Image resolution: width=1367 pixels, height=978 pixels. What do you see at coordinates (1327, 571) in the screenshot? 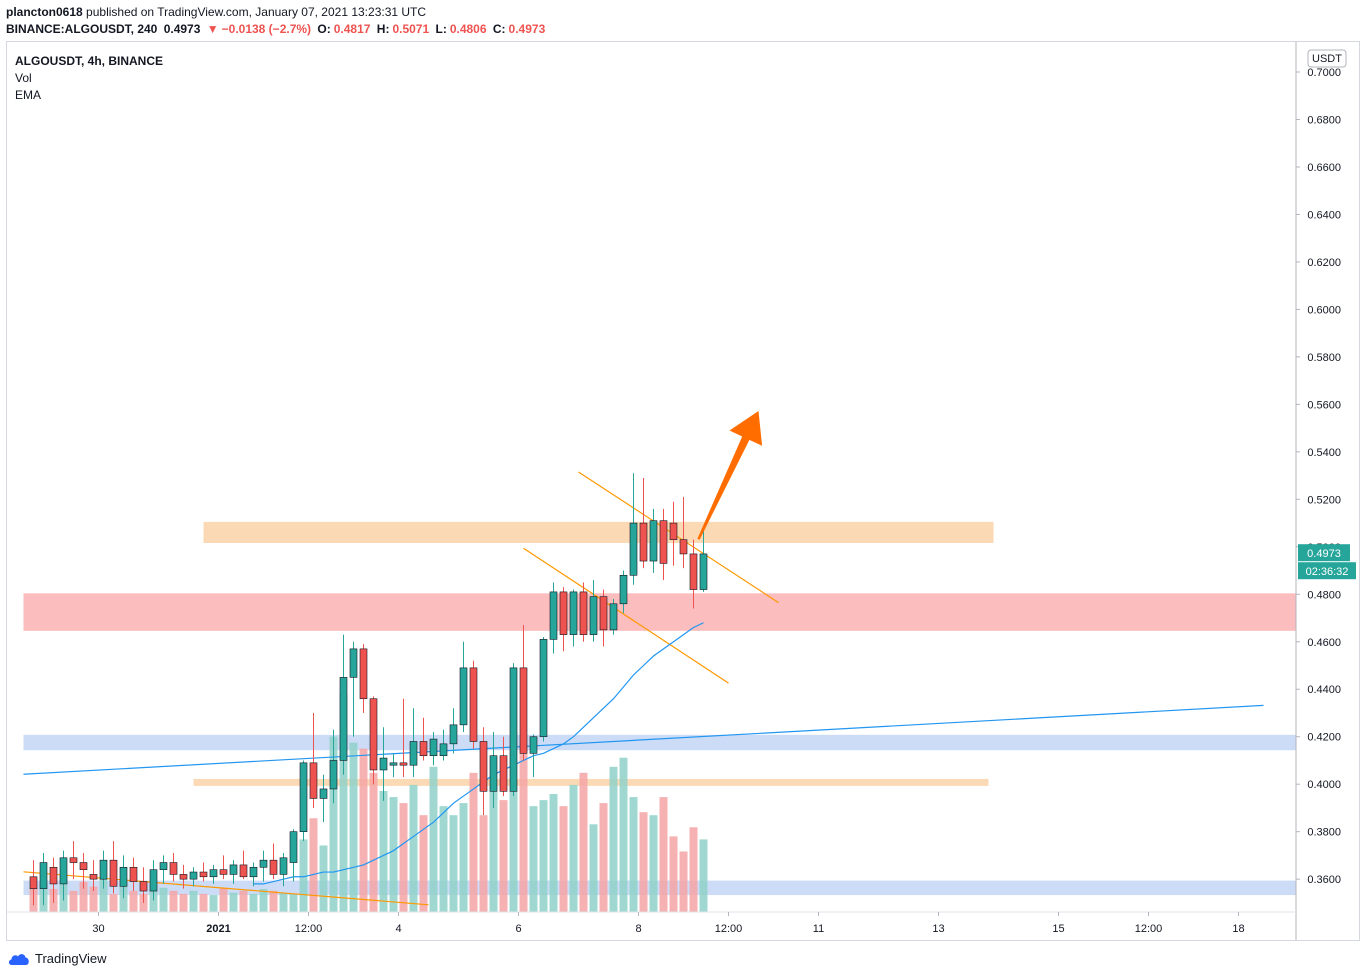
I see `countdown-tag` at bounding box center [1327, 571].